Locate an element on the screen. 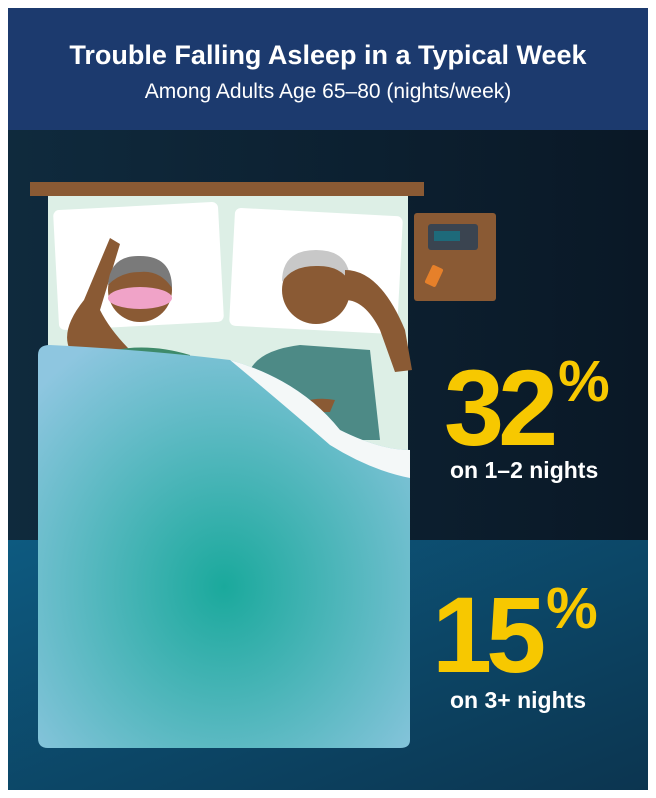 The width and height of the screenshot is (656, 798). stat-value: 32% is located at coordinates (526, 407).